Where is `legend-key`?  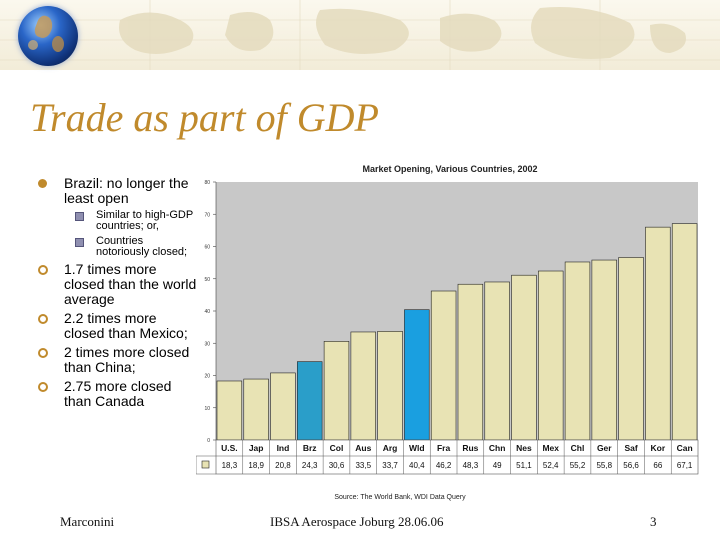 legend-key is located at coordinates (205, 464).